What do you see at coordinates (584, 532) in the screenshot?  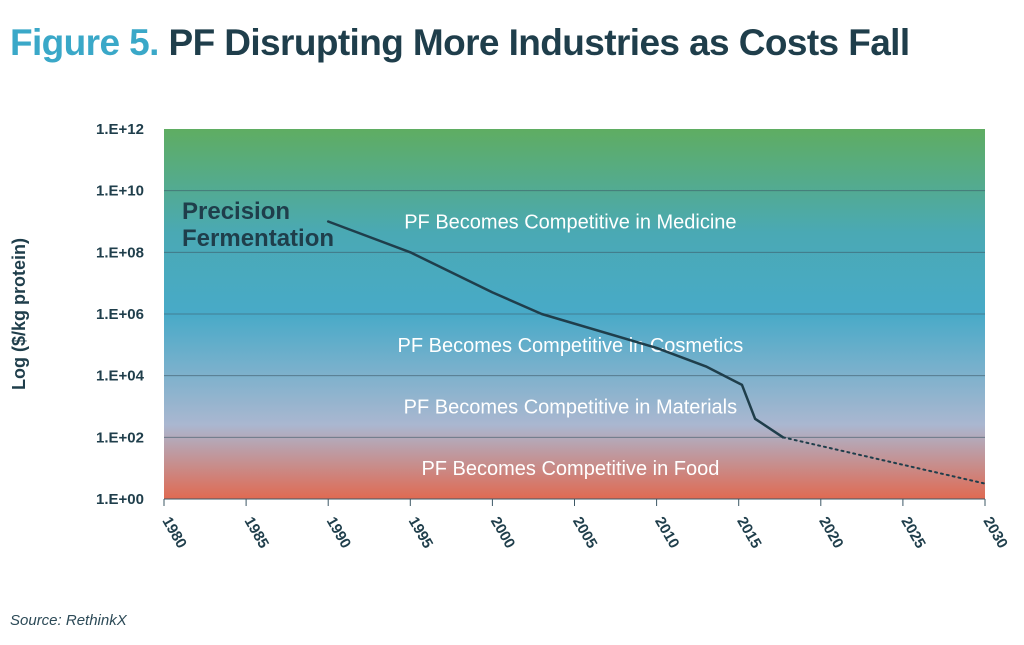 I see `x-tick-label: 2005` at bounding box center [584, 532].